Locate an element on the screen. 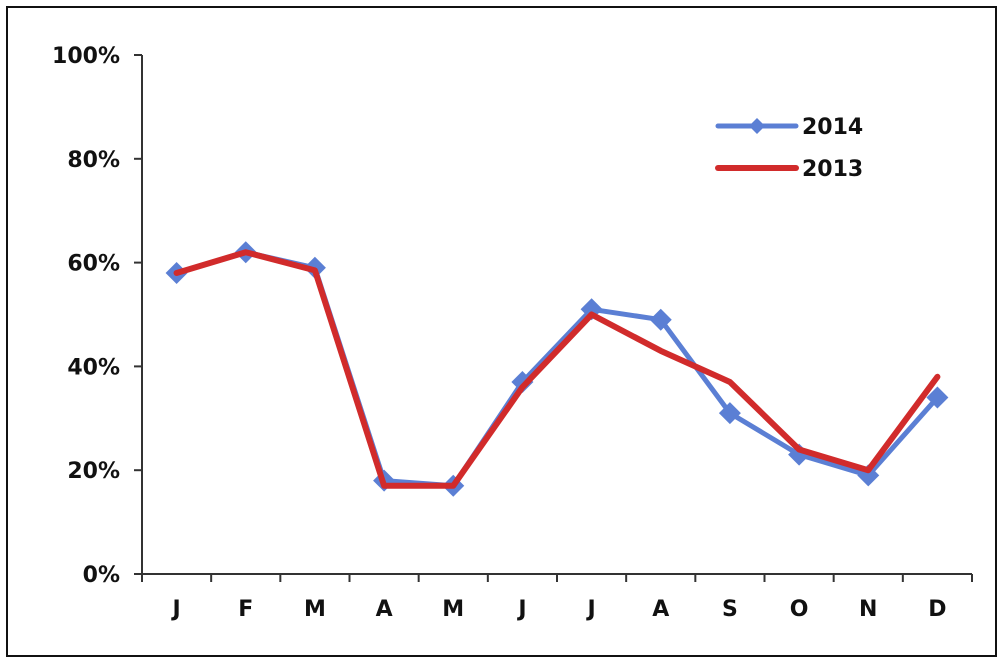  x-tick-label: D is located at coordinates (937, 609).